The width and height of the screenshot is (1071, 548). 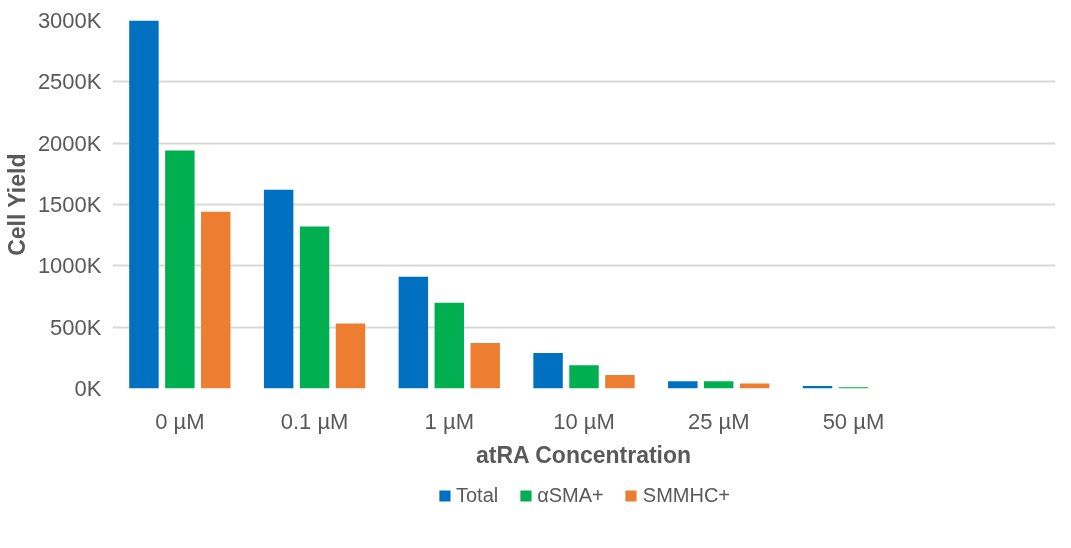 What do you see at coordinates (477, 495) in the screenshot?
I see `legend-label: Total` at bounding box center [477, 495].